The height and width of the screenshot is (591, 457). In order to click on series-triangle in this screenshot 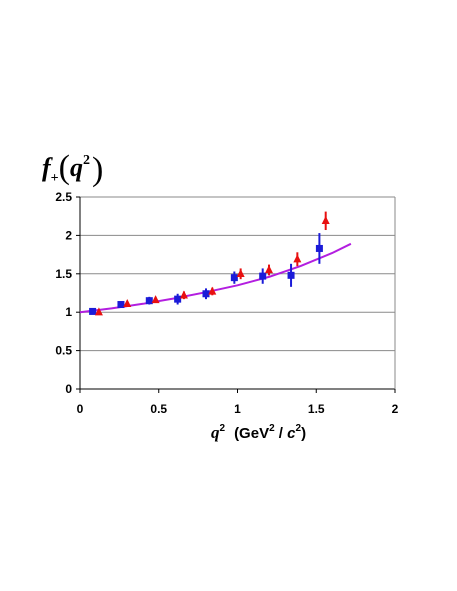, I will do `click(212, 263)`.